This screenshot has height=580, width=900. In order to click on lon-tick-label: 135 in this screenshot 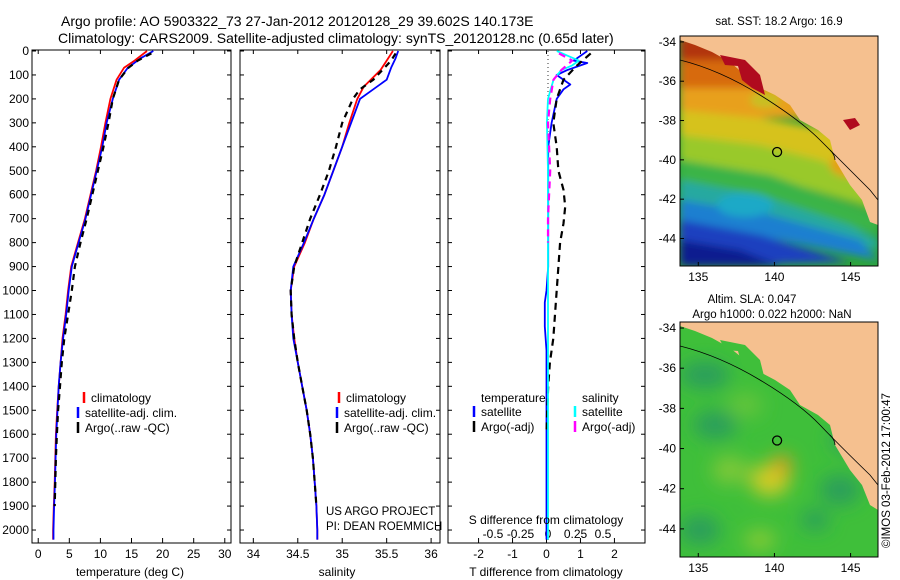, I will do `click(698, 568)`.